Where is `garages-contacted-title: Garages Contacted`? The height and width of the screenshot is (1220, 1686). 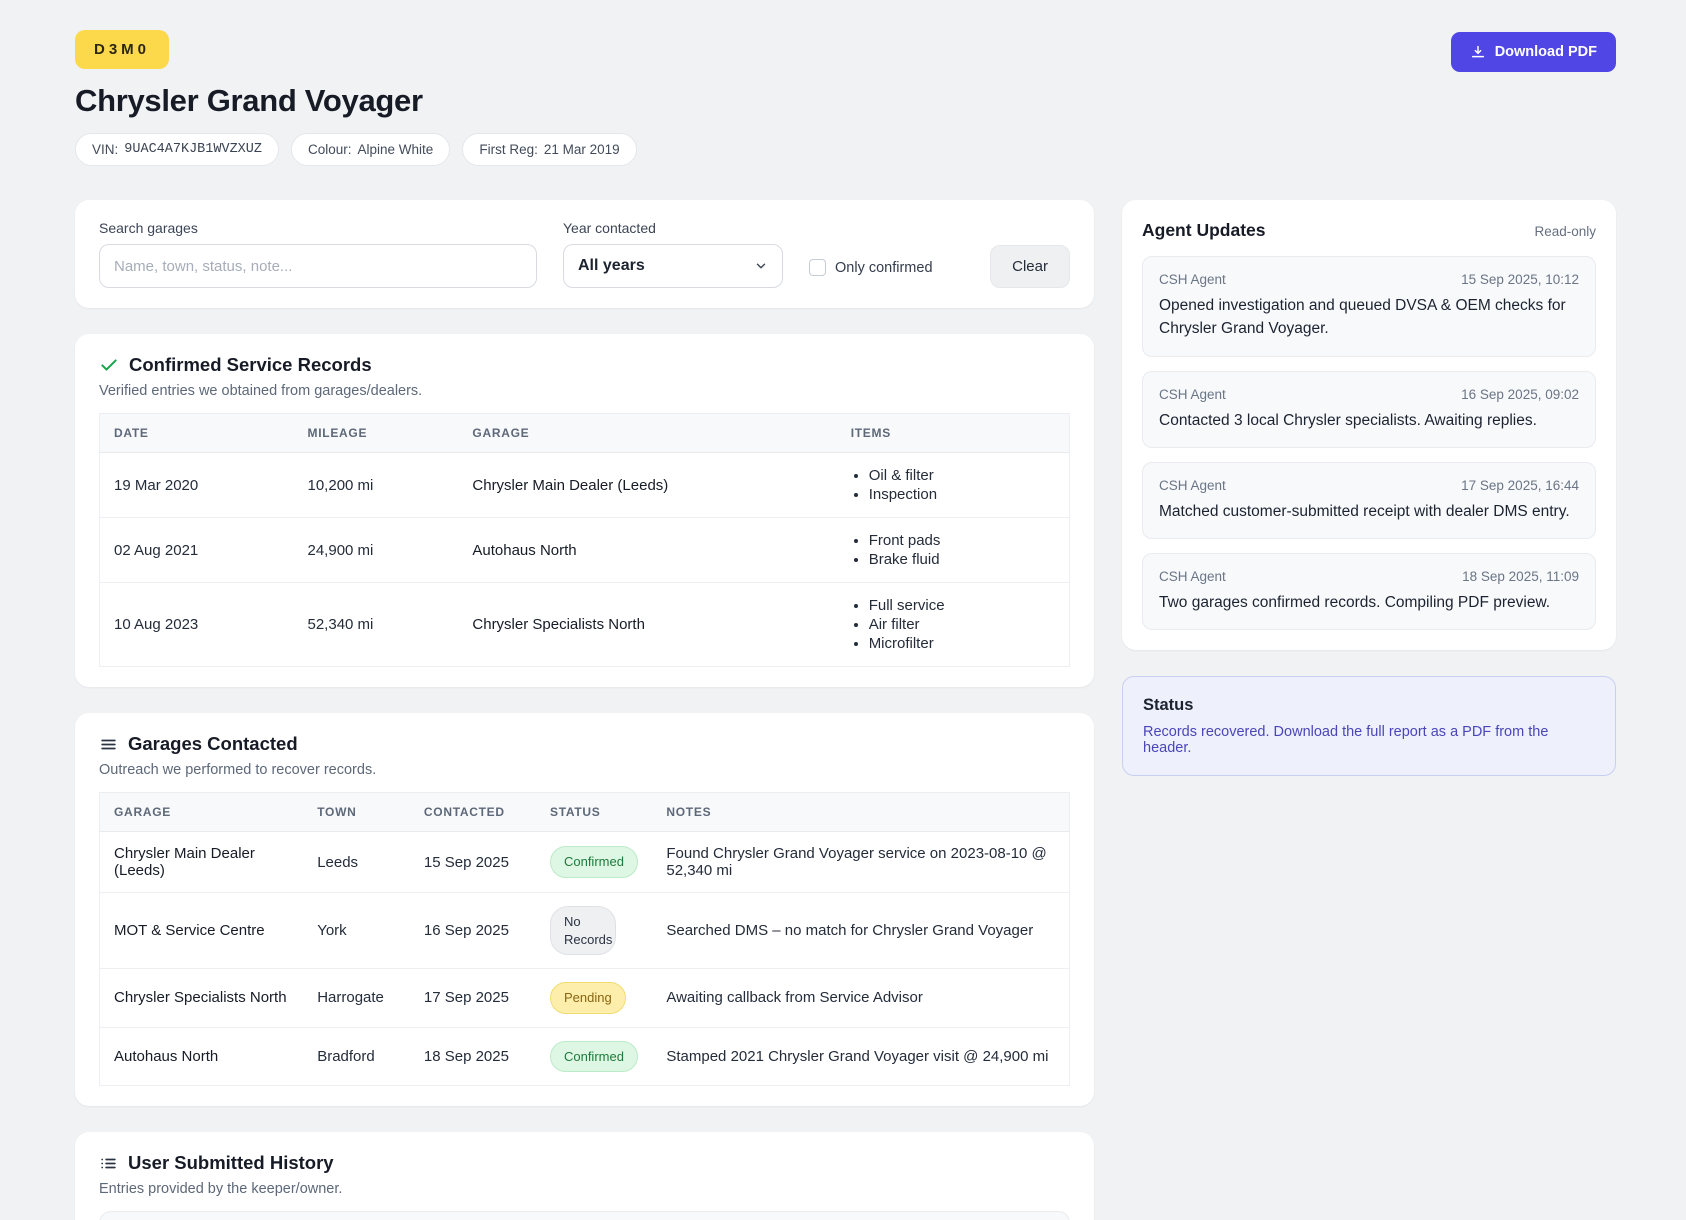 garages-contacted-title: Garages Contacted is located at coordinates (213, 743).